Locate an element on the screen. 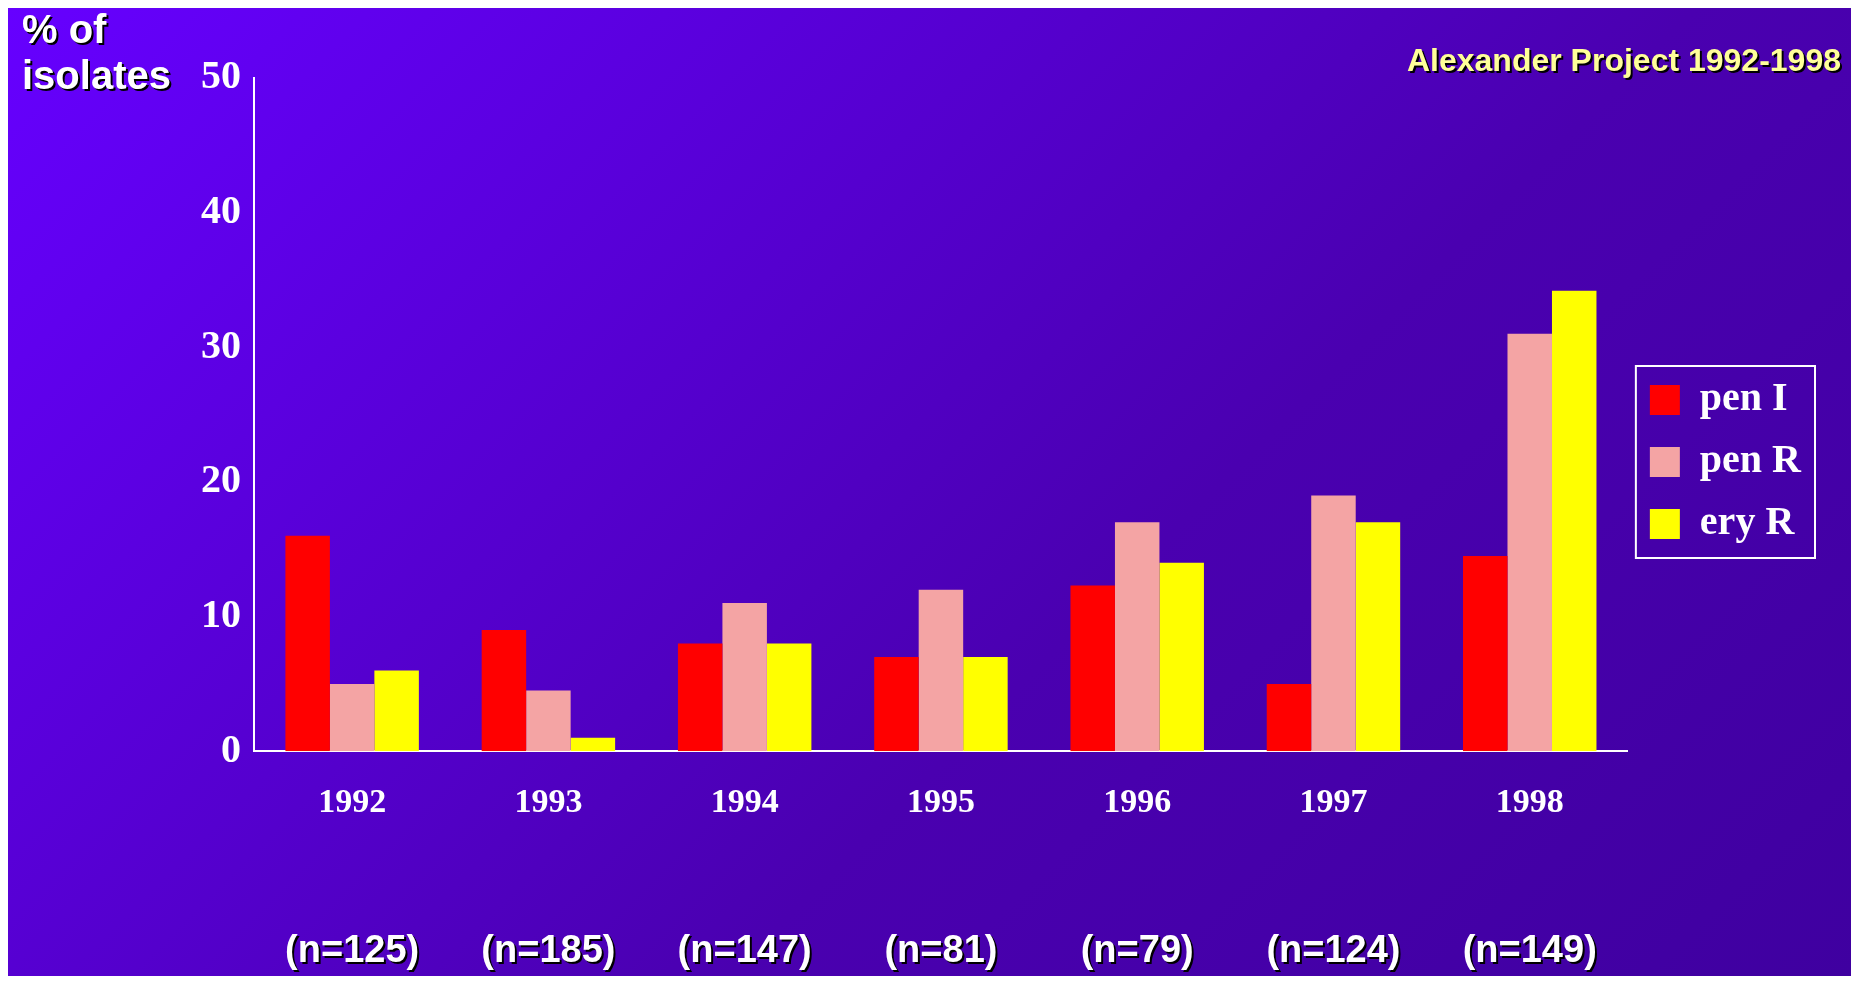 The height and width of the screenshot is (984, 1859). chart-title: Alexander Project 1992-1998 is located at coordinates (1625, 61).